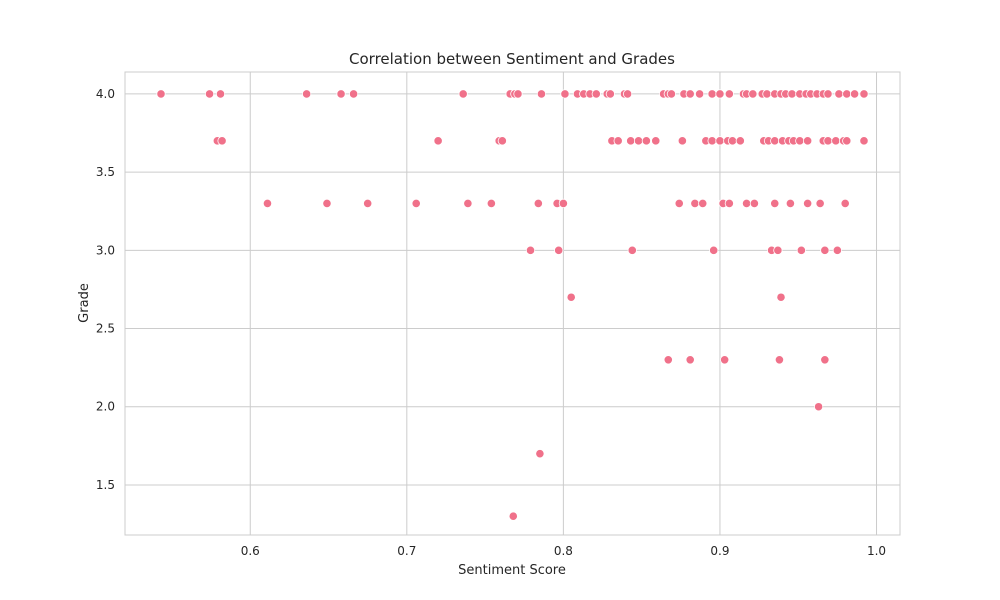  What do you see at coordinates (406, 551) in the screenshot?
I see `x-tick-label: 0.7` at bounding box center [406, 551].